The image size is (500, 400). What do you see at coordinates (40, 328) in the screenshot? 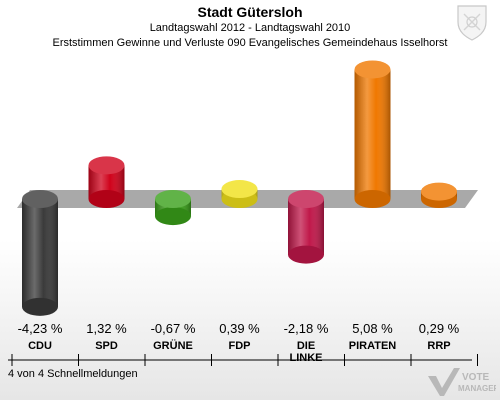
I see `value-label-cdu: -4,23 %` at bounding box center [40, 328].